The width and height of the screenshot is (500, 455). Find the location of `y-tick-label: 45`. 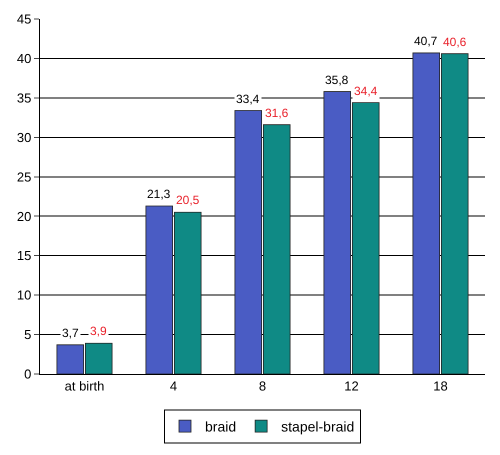

y-tick-label: 45 is located at coordinates (24, 19).